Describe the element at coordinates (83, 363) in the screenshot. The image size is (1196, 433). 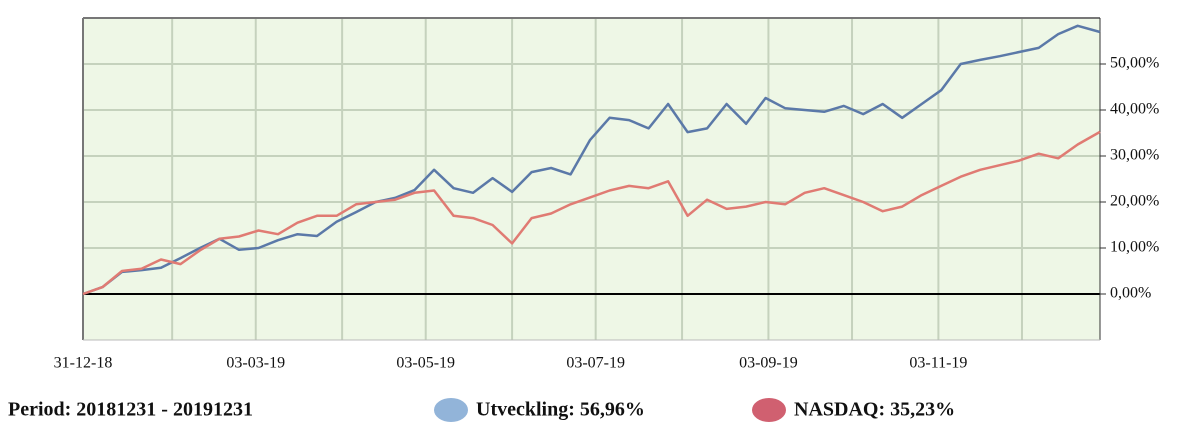
I see `x-tick-label: 31-12-18` at that location.